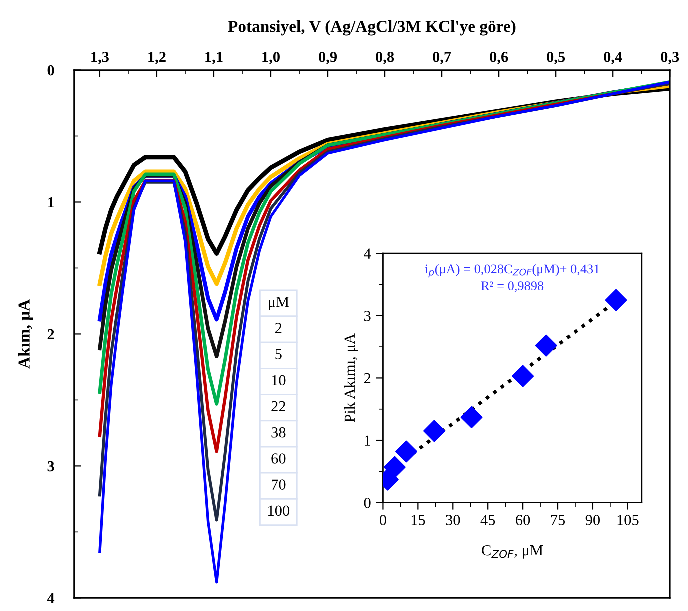 The height and width of the screenshot is (611, 688). Describe the element at coordinates (157, 58) in the screenshot. I see `x-tick-label: 1,2` at that location.